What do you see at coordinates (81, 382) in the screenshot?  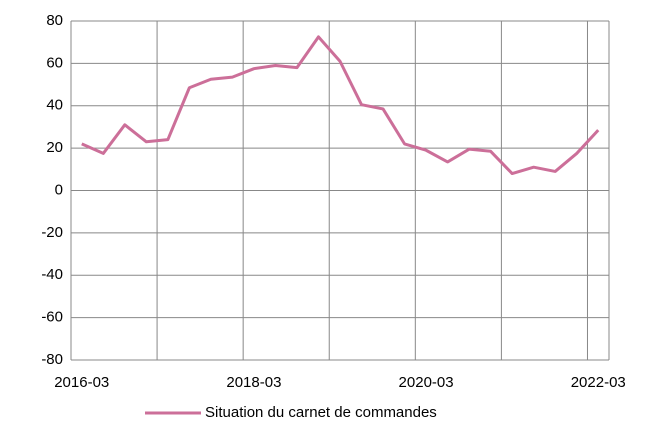 I see `x-tick-label: 2016-03` at bounding box center [81, 382].